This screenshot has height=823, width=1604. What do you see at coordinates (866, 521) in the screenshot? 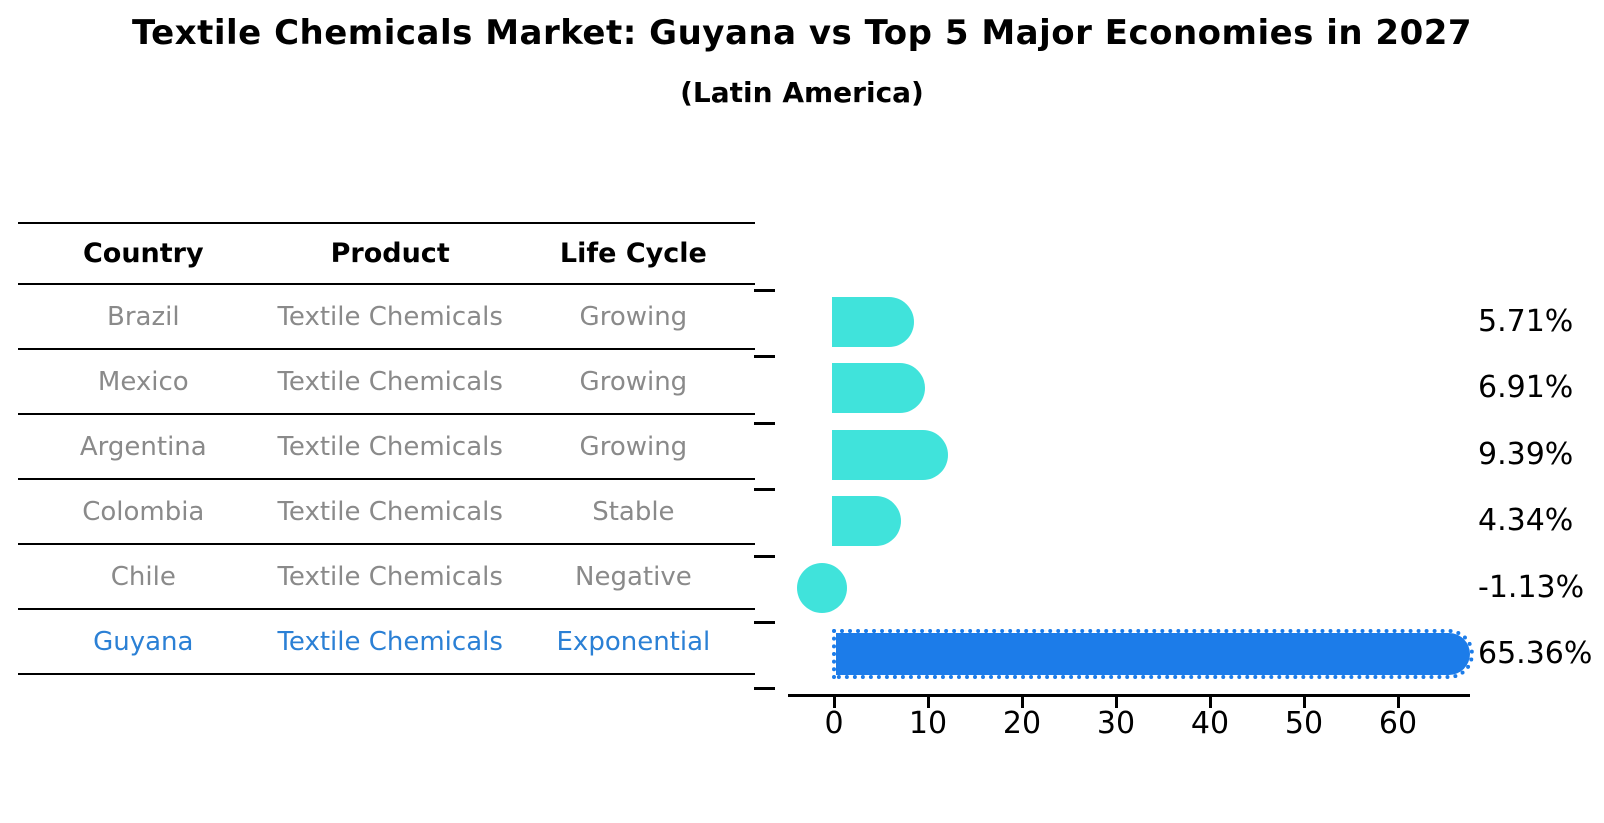
I see `bar-colombia` at bounding box center [866, 521].